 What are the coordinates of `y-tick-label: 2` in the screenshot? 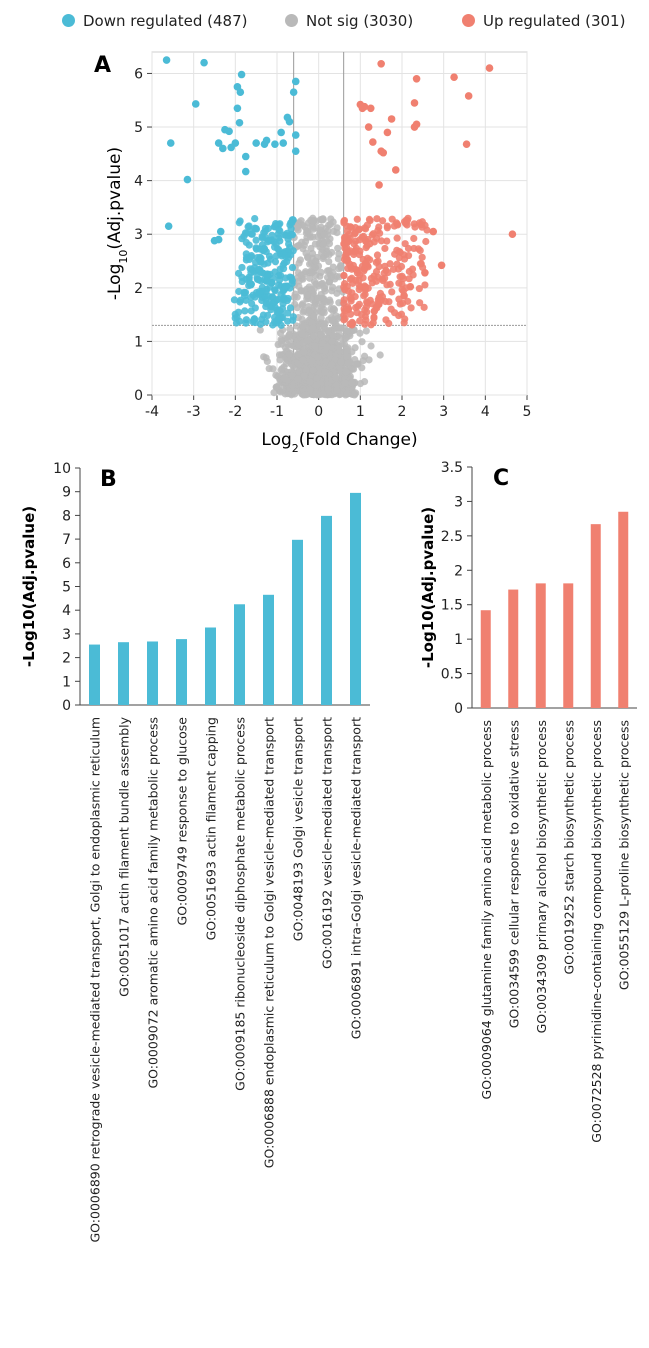 It's located at (138, 289).